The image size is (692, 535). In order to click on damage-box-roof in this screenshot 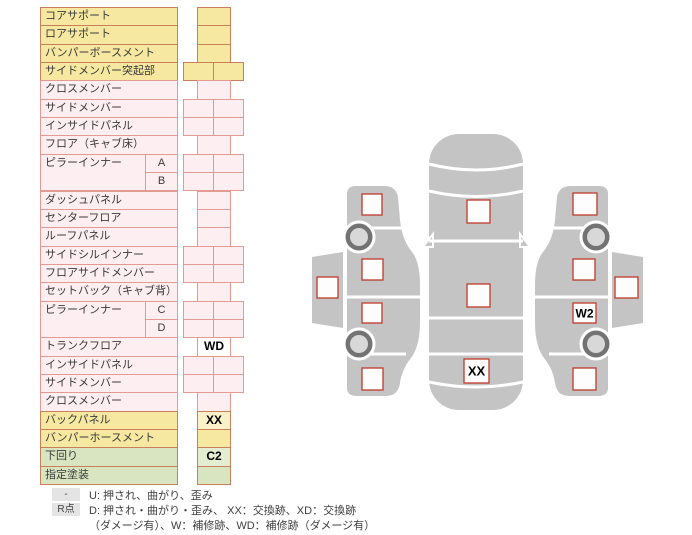, I will do `click(478, 295)`.